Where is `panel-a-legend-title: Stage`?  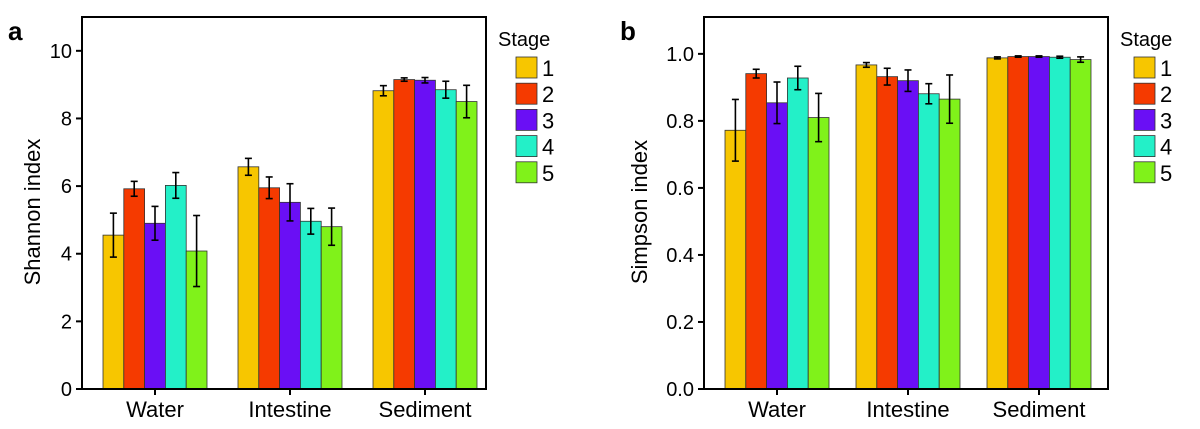
panel-a-legend-title: Stage is located at coordinates (524, 40).